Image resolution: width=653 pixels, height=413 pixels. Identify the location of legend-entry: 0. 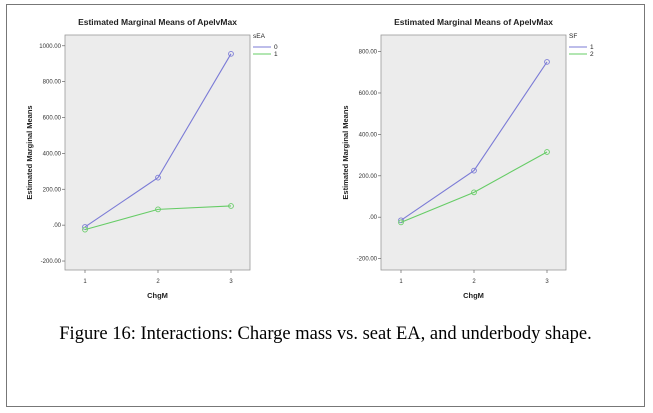
(276, 47).